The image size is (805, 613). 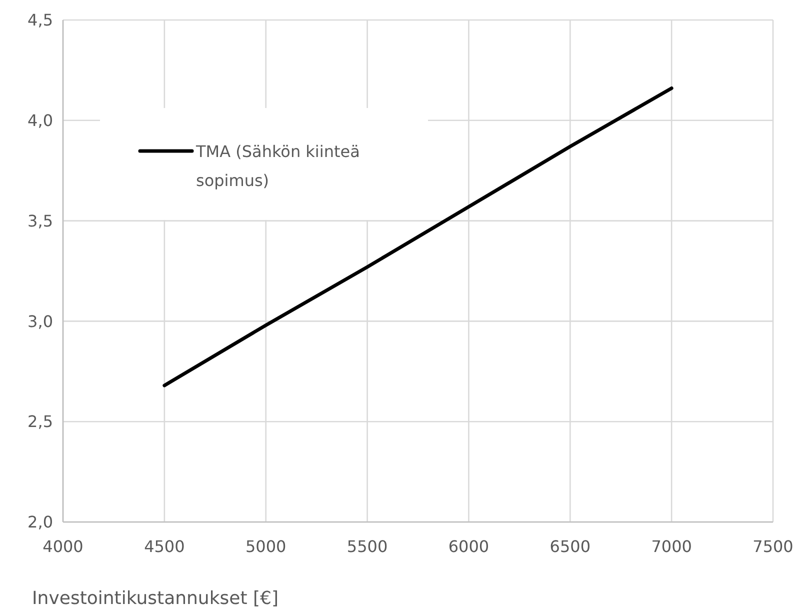 What do you see at coordinates (469, 546) in the screenshot?
I see `x-tick-label: 6000` at bounding box center [469, 546].